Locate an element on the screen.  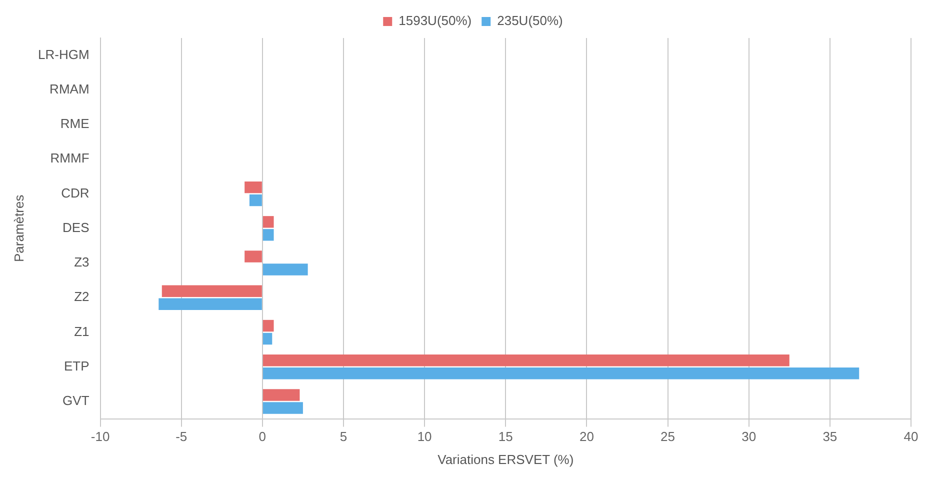
x-tick-label: 30 is located at coordinates (749, 436).